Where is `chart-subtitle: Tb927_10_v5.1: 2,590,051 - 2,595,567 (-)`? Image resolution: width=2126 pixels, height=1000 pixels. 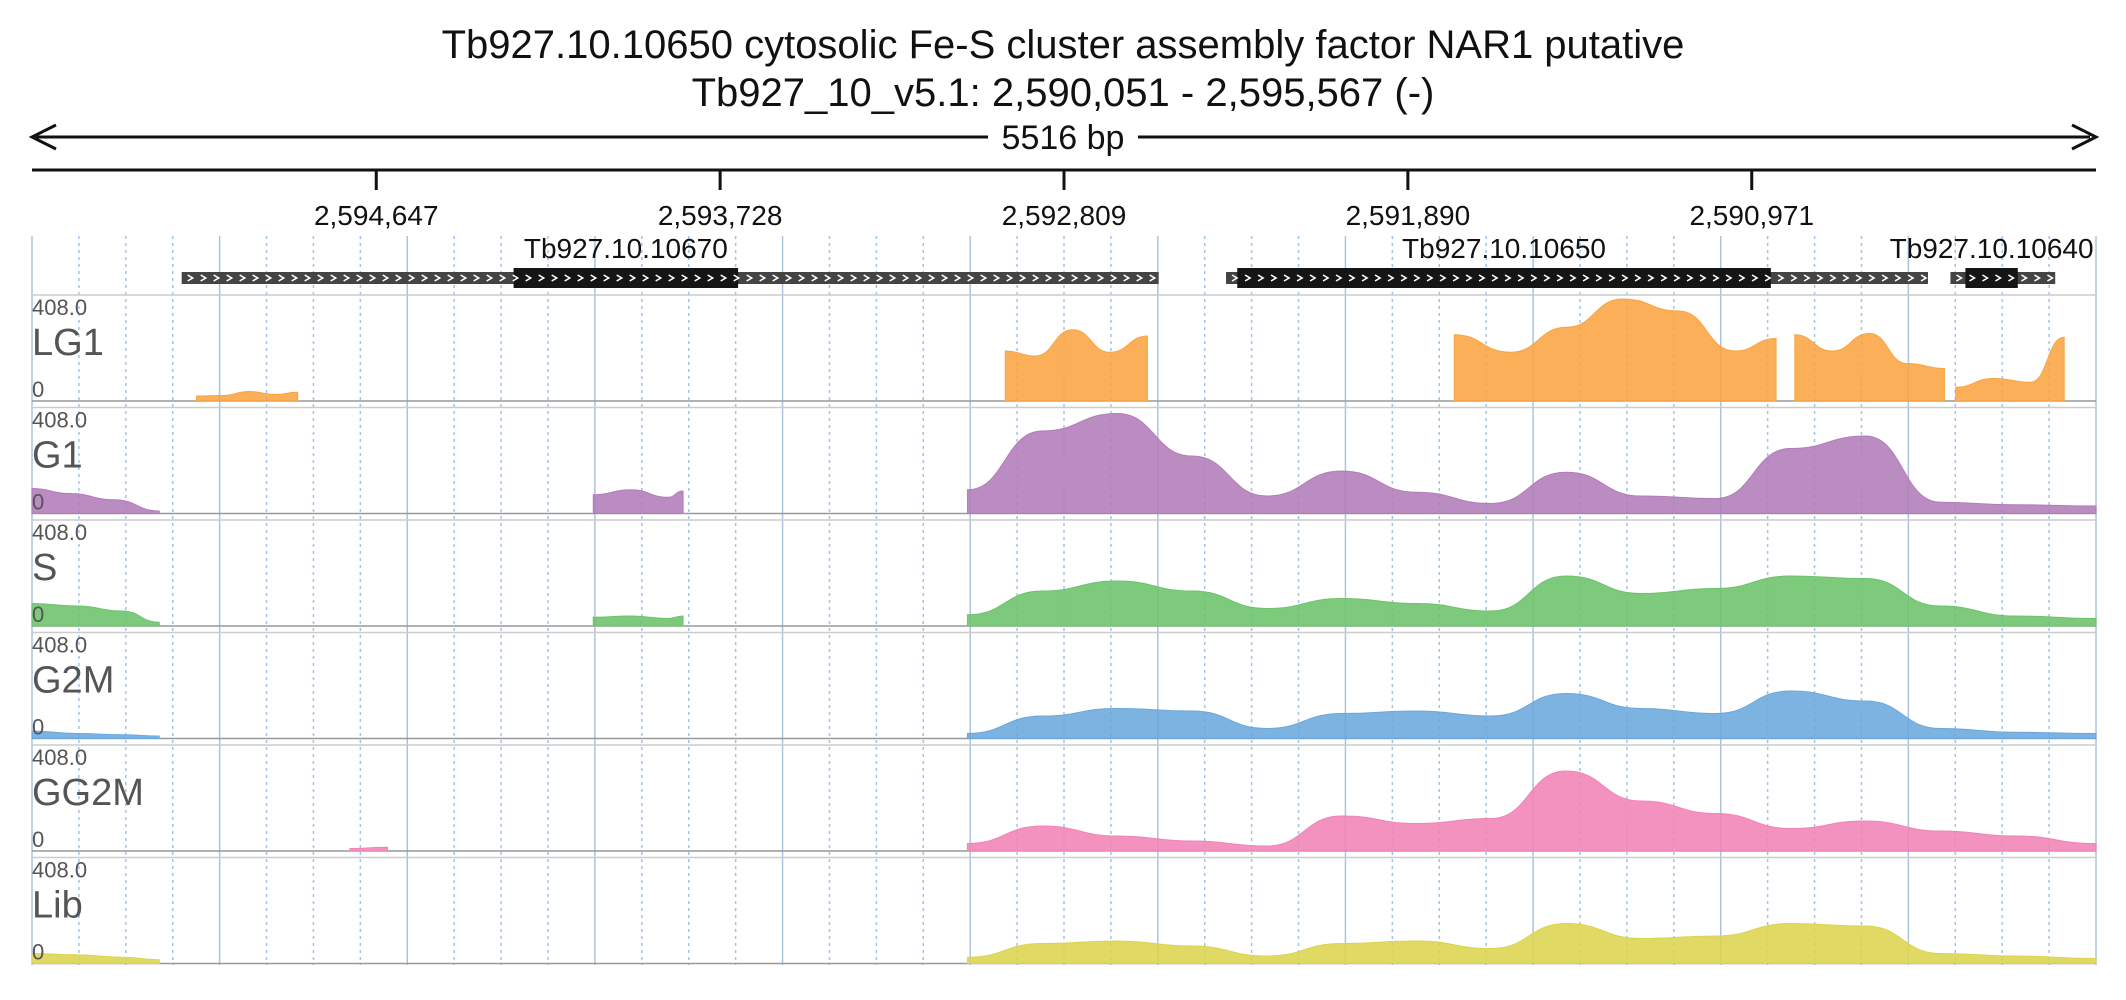 chart-subtitle: Tb927_10_v5.1: 2,590,051 - 2,595,567 (-) is located at coordinates (1063, 93).